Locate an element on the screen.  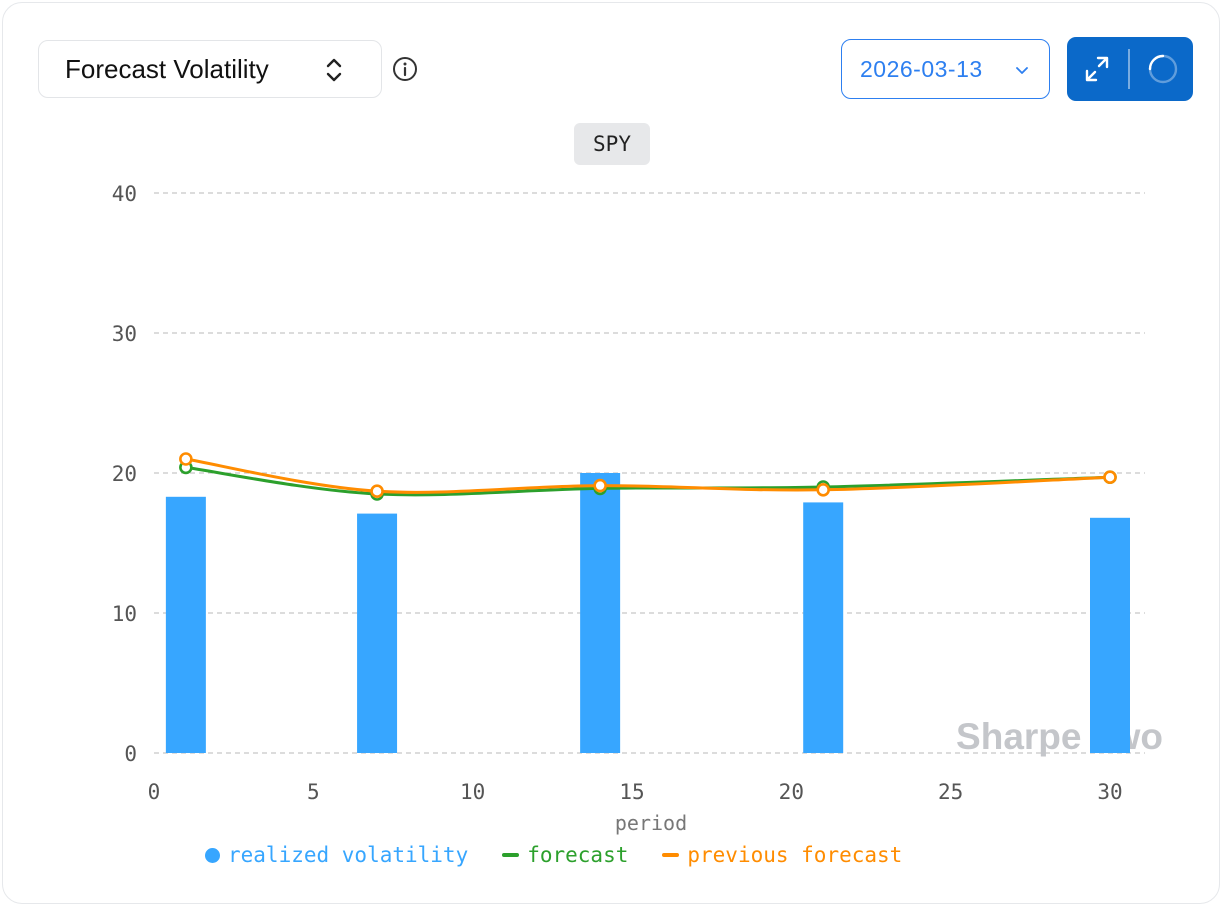
legend-item-forecast: forecast is located at coordinates (565, 855).